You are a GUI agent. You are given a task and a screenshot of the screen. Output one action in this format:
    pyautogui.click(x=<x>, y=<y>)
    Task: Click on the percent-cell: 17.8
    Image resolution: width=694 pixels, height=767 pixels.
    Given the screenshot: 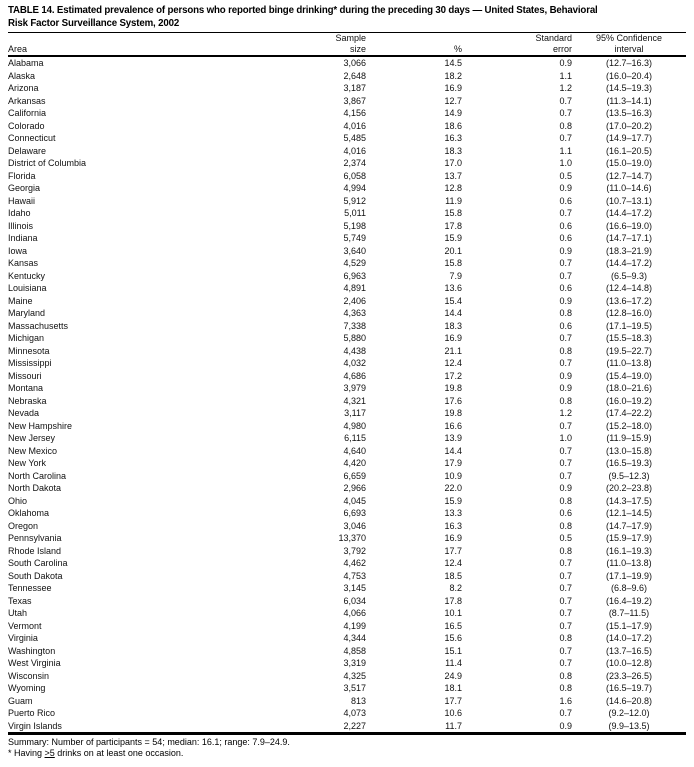 What is the action you would take?
    pyautogui.click(x=453, y=600)
    